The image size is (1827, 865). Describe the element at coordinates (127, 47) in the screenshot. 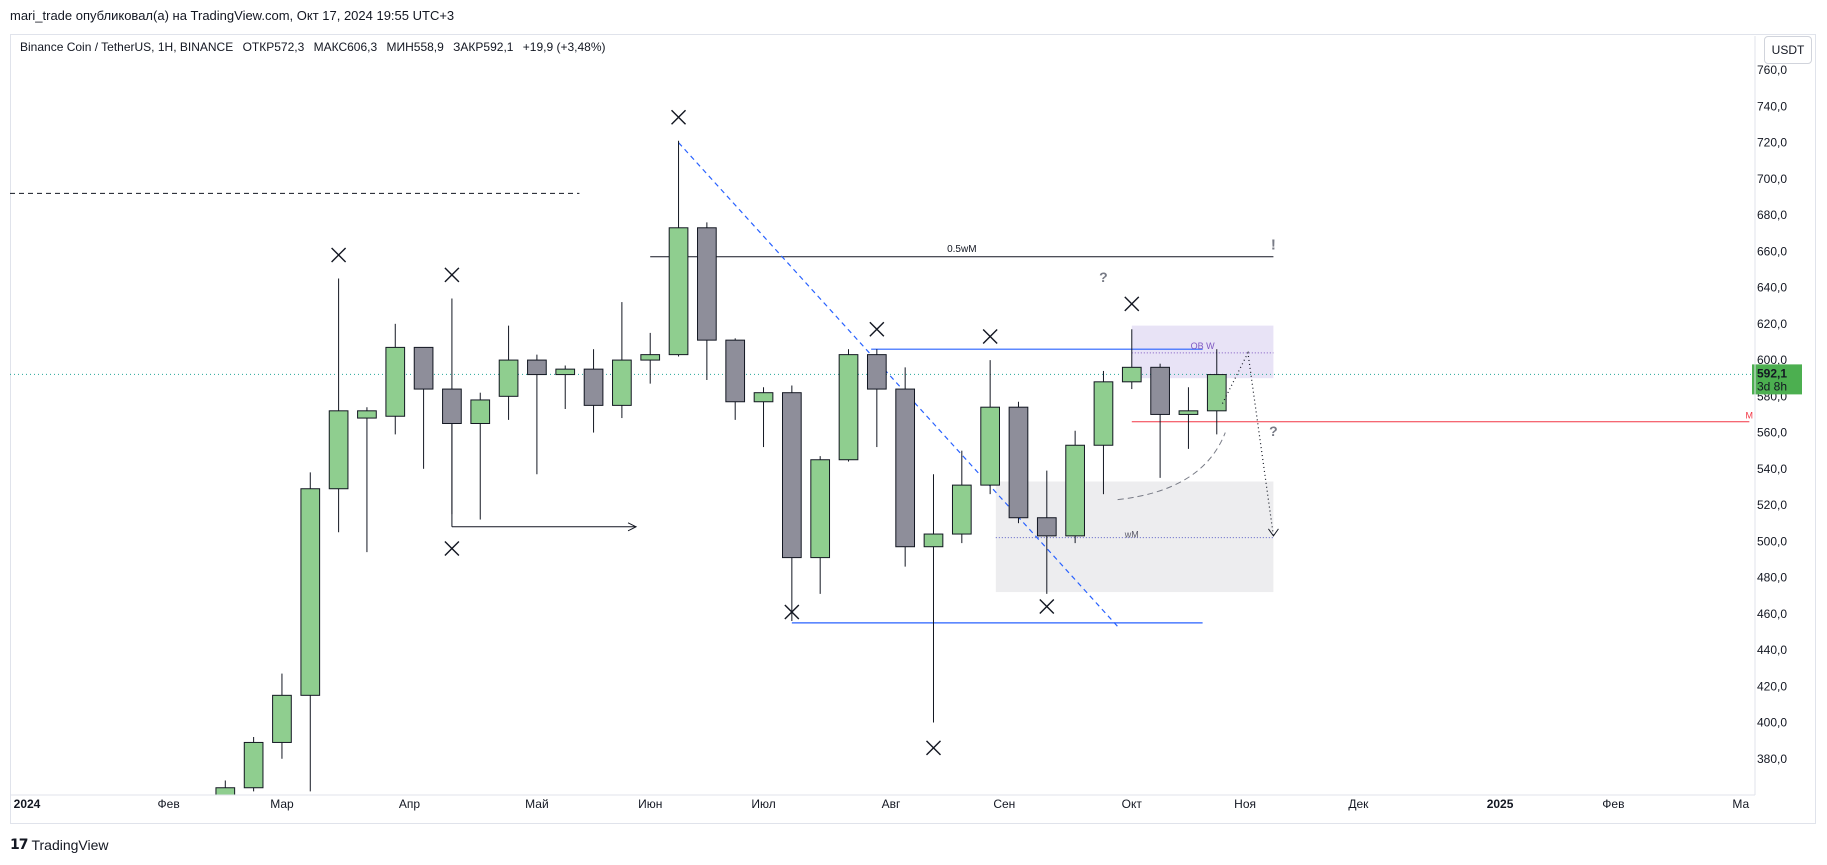

I see `legend-symbol: Binance Coin / TetherUS, 1H, BINANCE` at that location.